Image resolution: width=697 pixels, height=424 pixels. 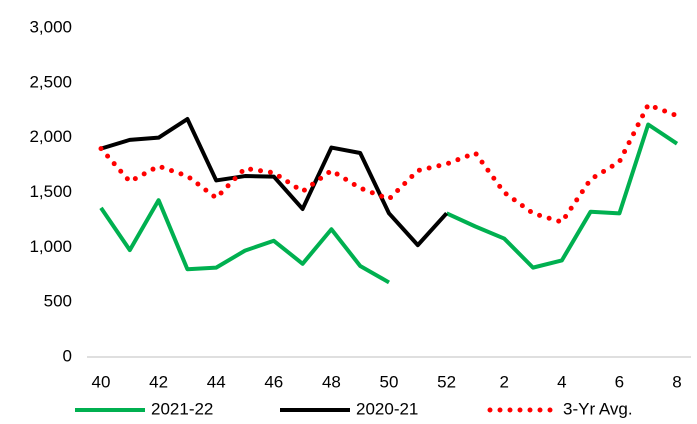 What do you see at coordinates (158, 381) in the screenshot?
I see `x-tick-label: 42` at bounding box center [158, 381].